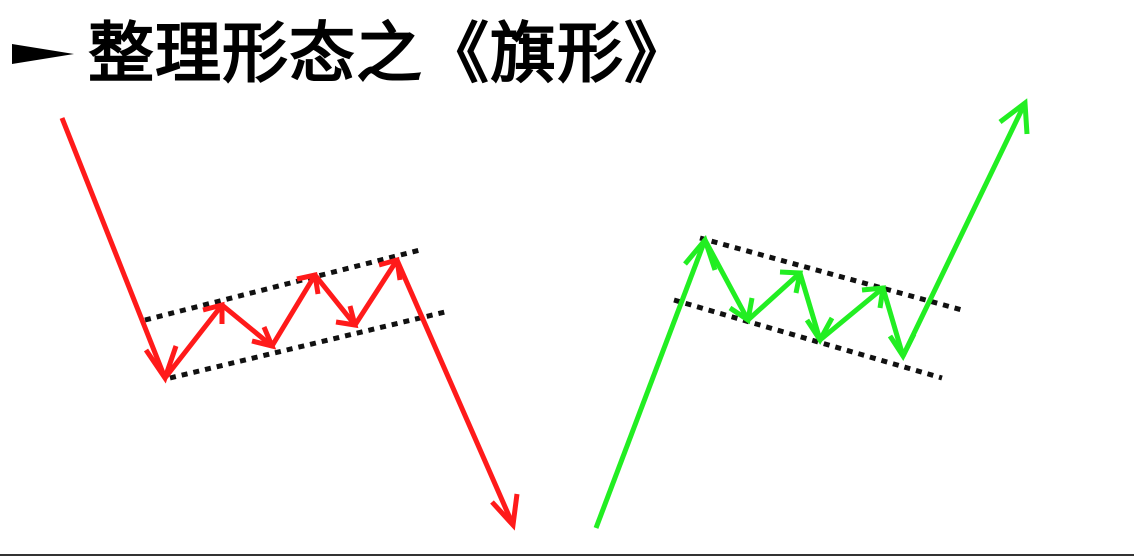 The height and width of the screenshot is (558, 1134). Describe the element at coordinates (113, 248) in the screenshot. I see `bearish-pole-line` at that location.